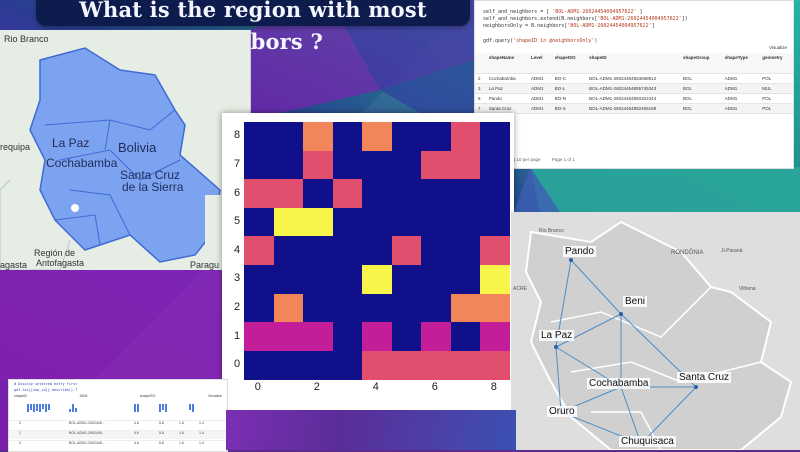 The height and width of the screenshot is (452, 800). Describe the element at coordinates (237, 278) in the screenshot. I see `y-tick-label: 3` at that location.